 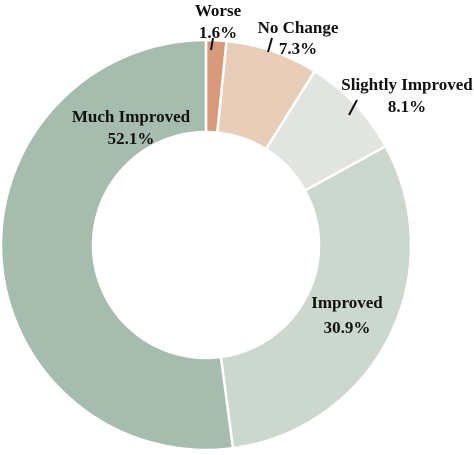 What do you see at coordinates (407, 106) in the screenshot?
I see `slice-value-label: 8.1%` at bounding box center [407, 106].